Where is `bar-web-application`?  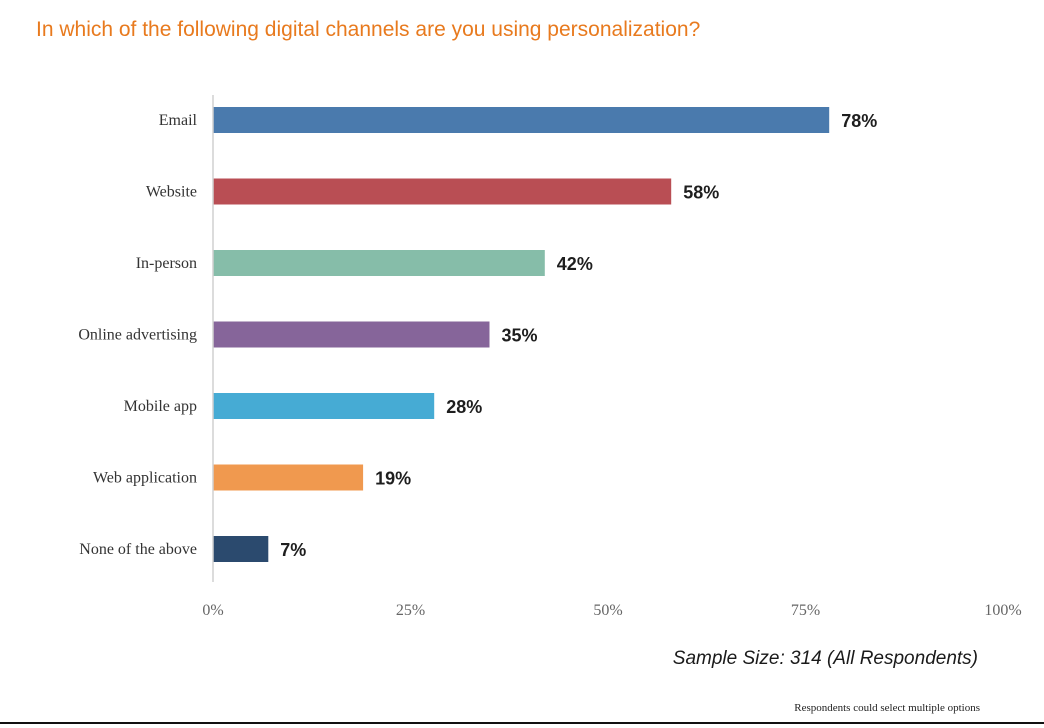
bar-web-application is located at coordinates (288, 477).